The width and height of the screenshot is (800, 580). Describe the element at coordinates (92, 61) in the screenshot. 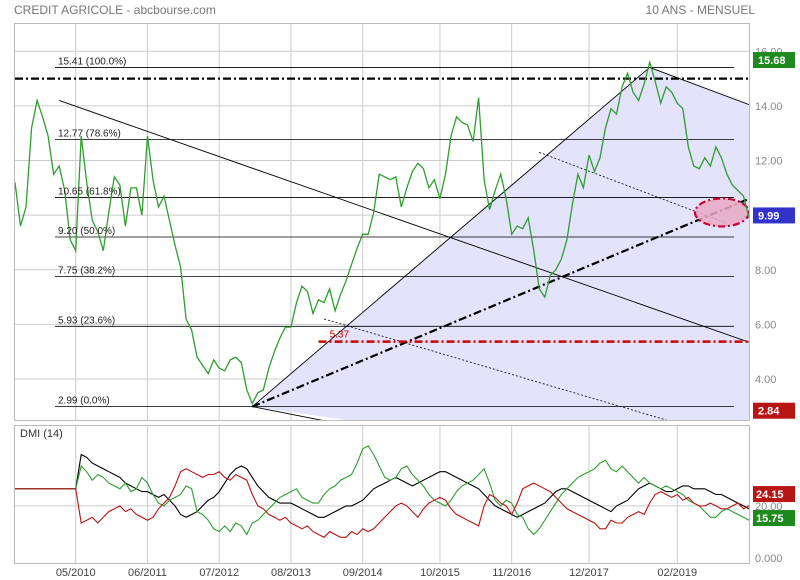

I see `fib-level-label: 15.41 (100.0%)` at that location.